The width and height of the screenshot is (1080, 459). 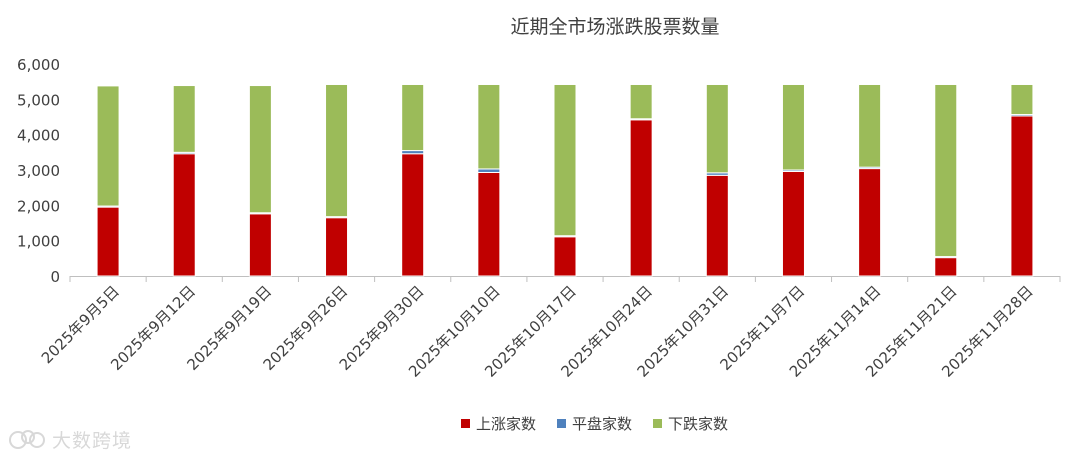 I want to click on x-tick-label: 2025年9月5日, so click(x=80, y=324).